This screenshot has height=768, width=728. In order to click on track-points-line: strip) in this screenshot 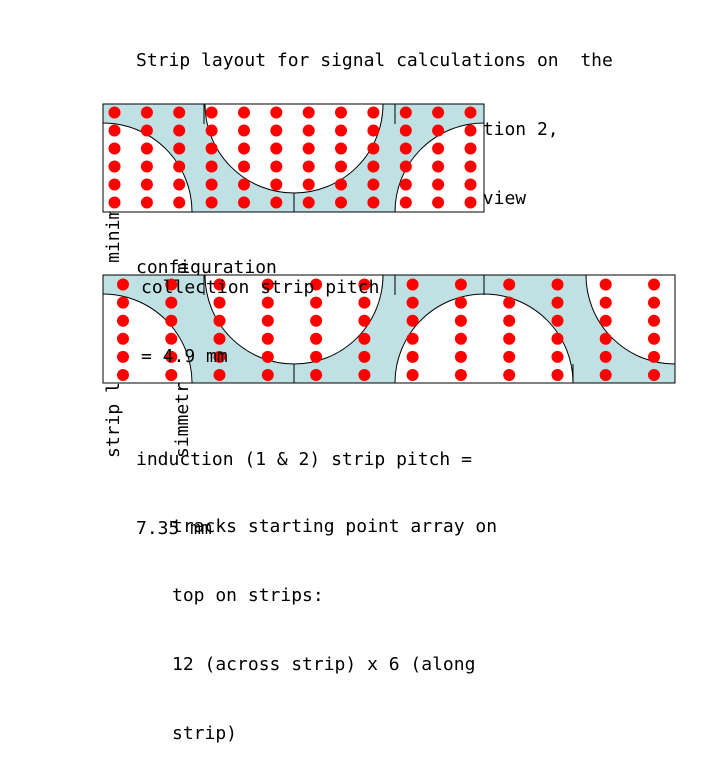, I will do `click(205, 733)`.